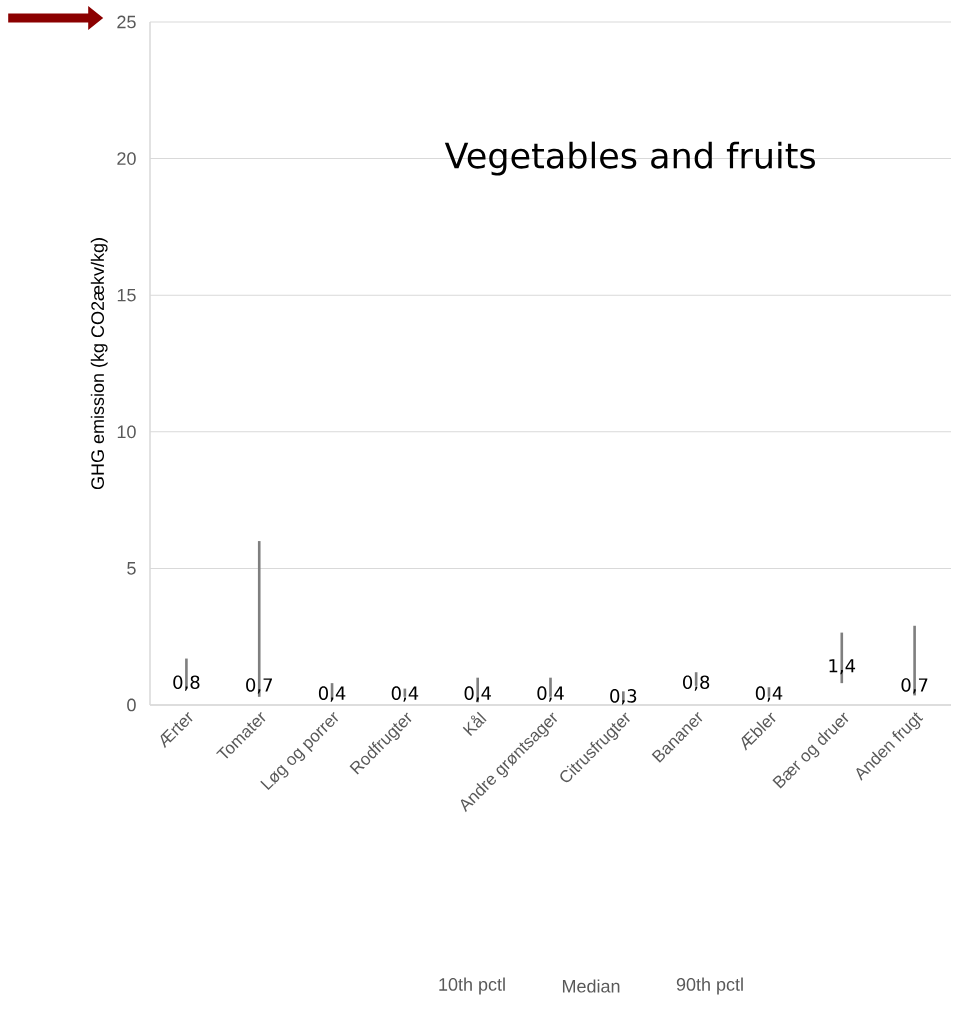  Describe the element at coordinates (126, 22) in the screenshot. I see `y-tick-label: 25` at that location.